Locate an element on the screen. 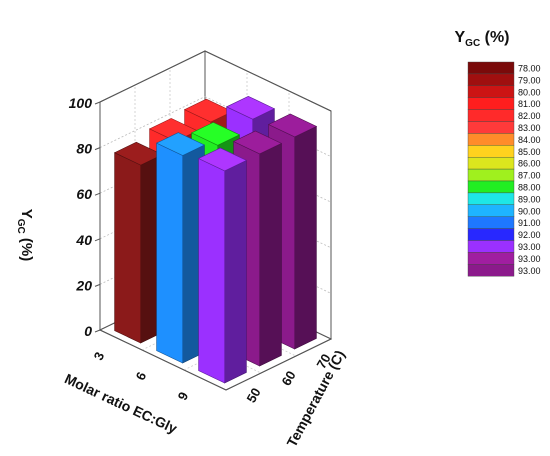  x-tick-label: 9 is located at coordinates (183, 396).